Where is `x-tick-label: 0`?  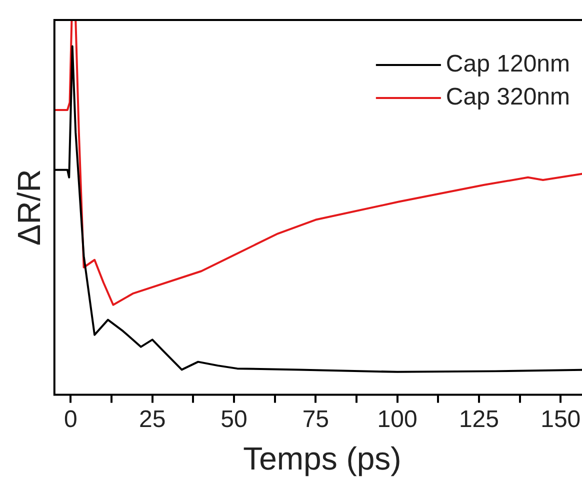 x-tick-label: 0 is located at coordinates (71, 419).